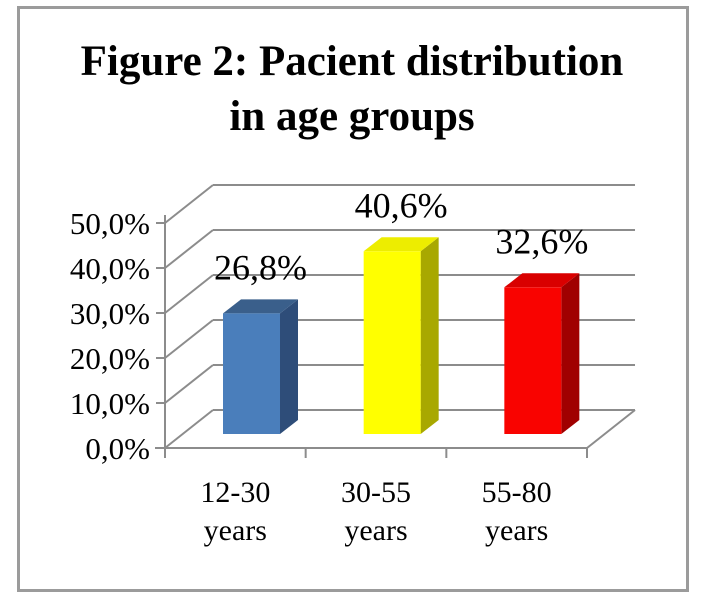  Describe the element at coordinates (376, 511) in the screenshot. I see `x-axis-category-label: 30-55 years` at that location.